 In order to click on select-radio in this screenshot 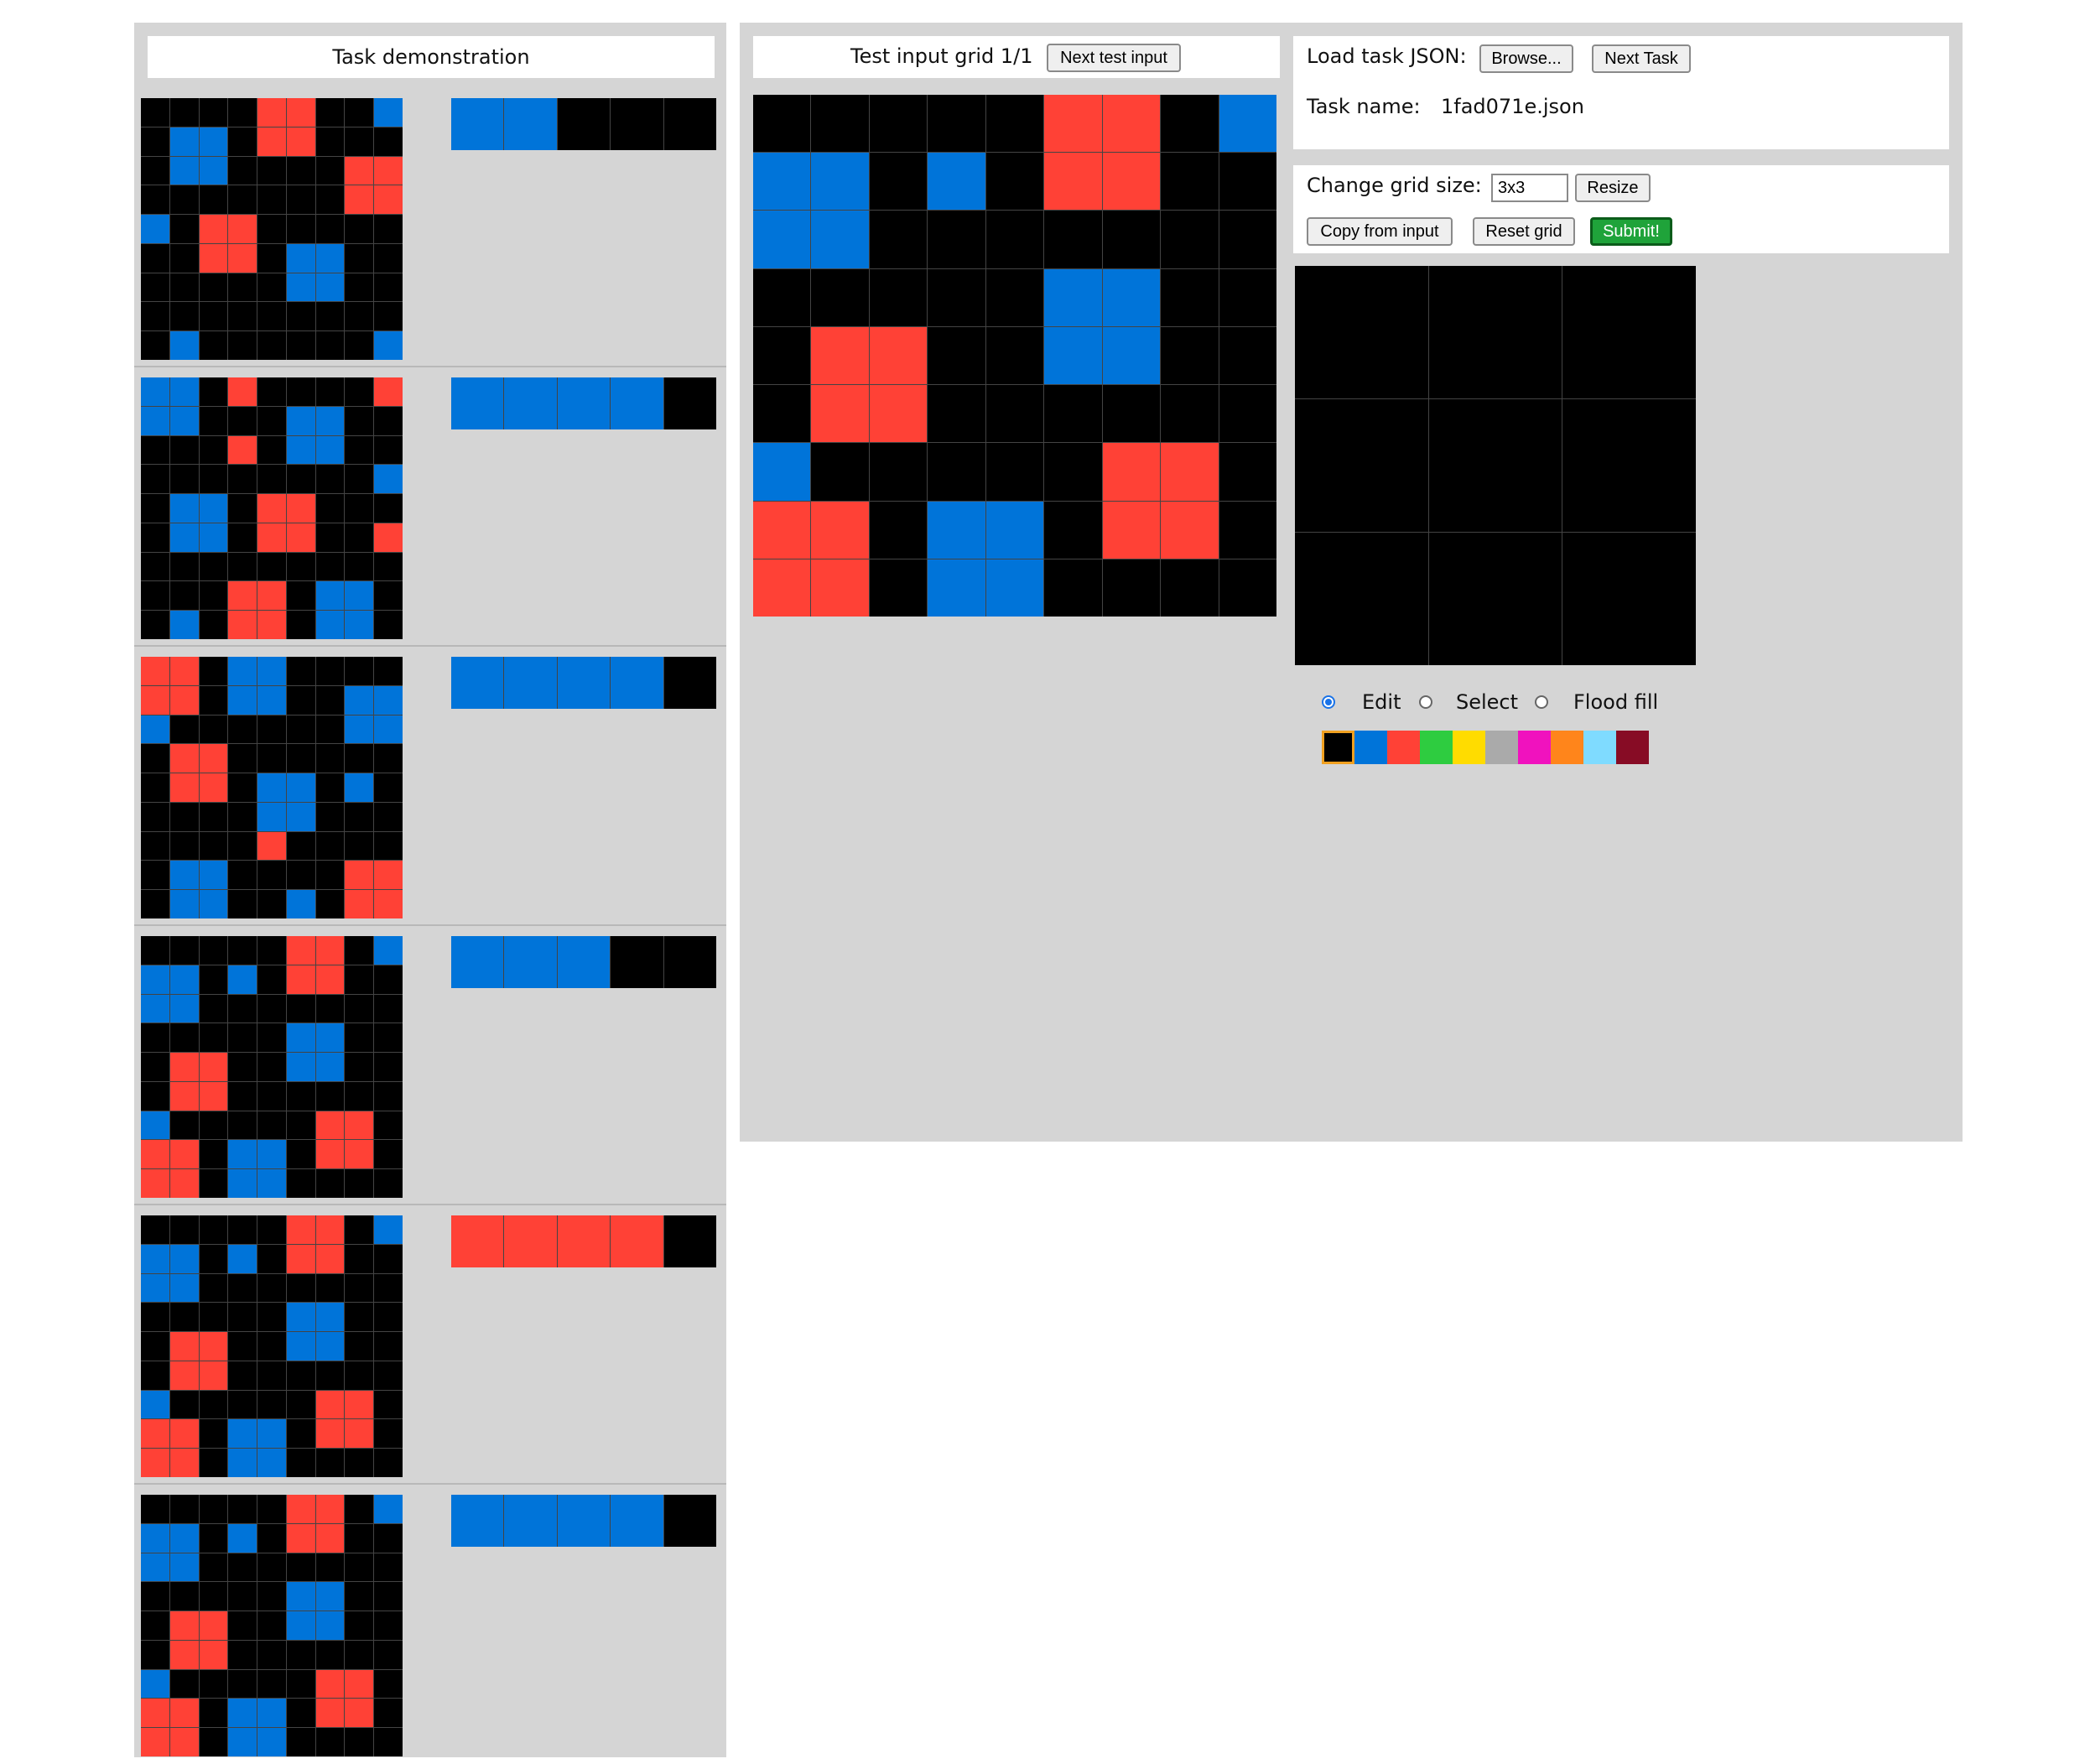, I will do `click(1426, 702)`.